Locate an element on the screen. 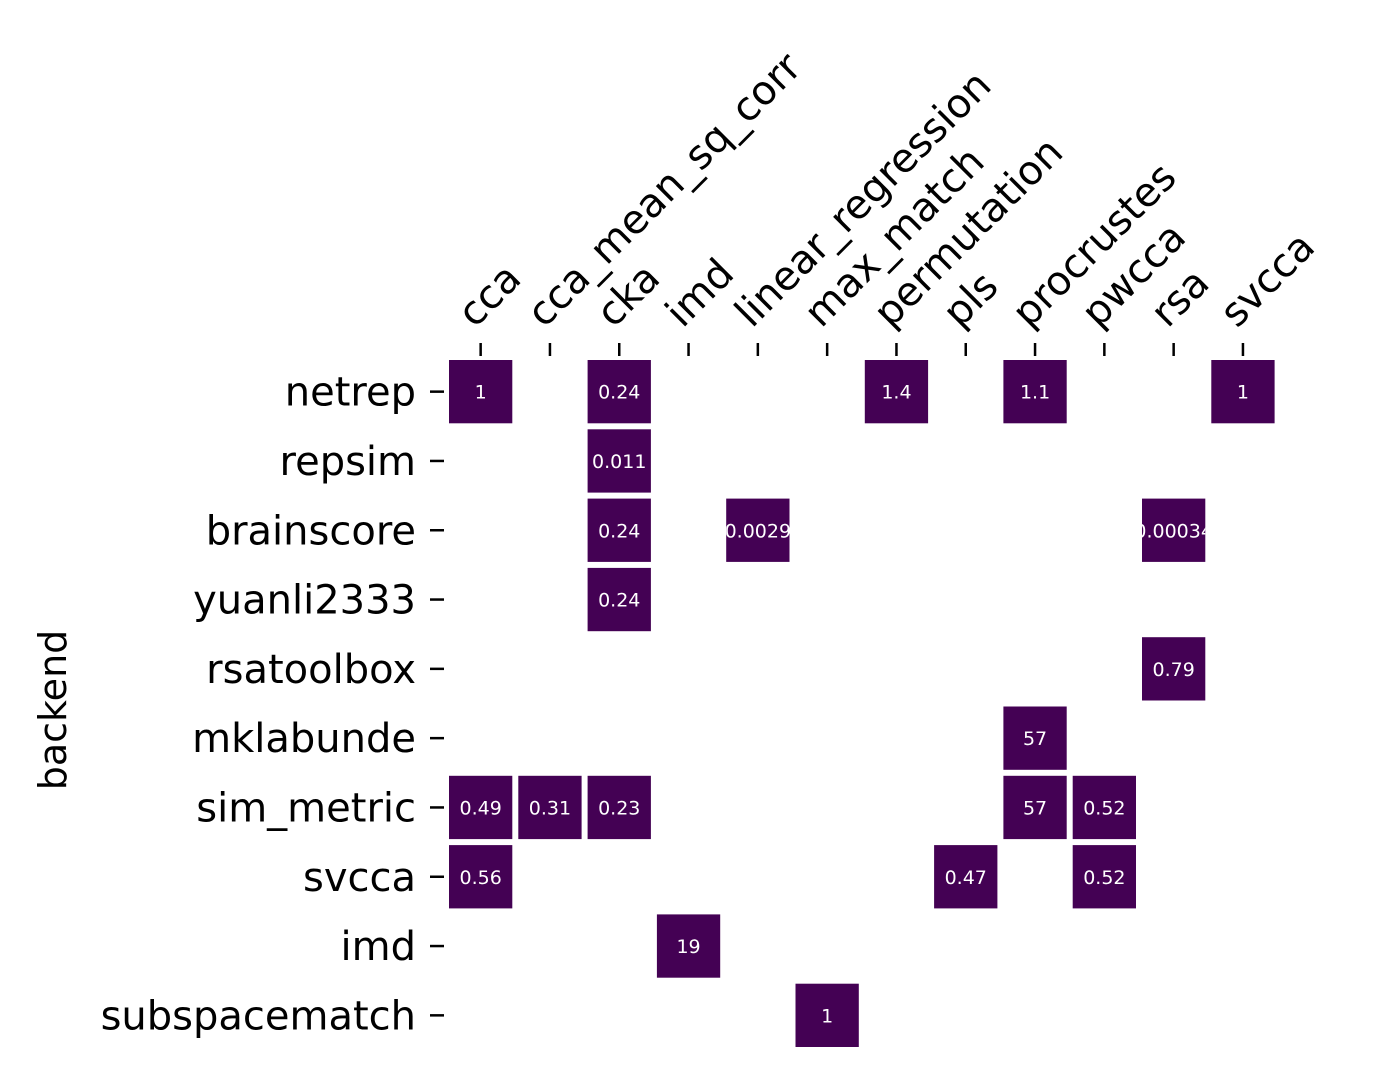 Image resolution: width=1385 pixels, height=1081 pixels. heatmap-cell-netrep-procrustes: 1.1 is located at coordinates (1034, 391).